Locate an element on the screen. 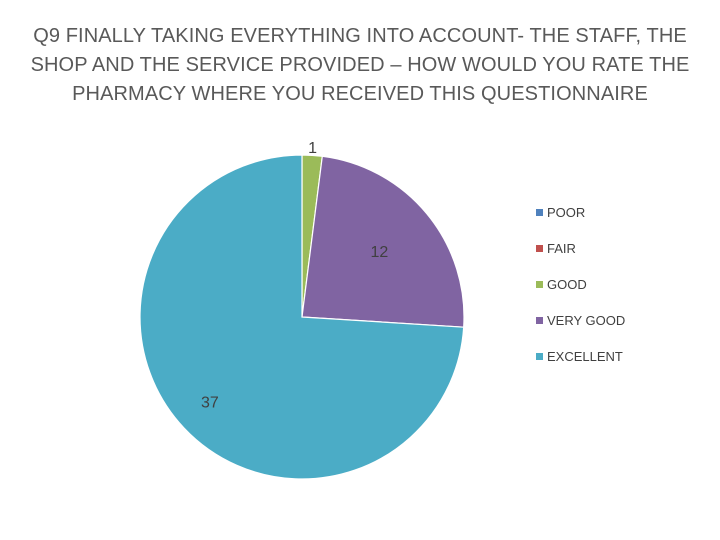 This screenshot has height=540, width=720. legend-item-fair: FAIR is located at coordinates (580, 248).